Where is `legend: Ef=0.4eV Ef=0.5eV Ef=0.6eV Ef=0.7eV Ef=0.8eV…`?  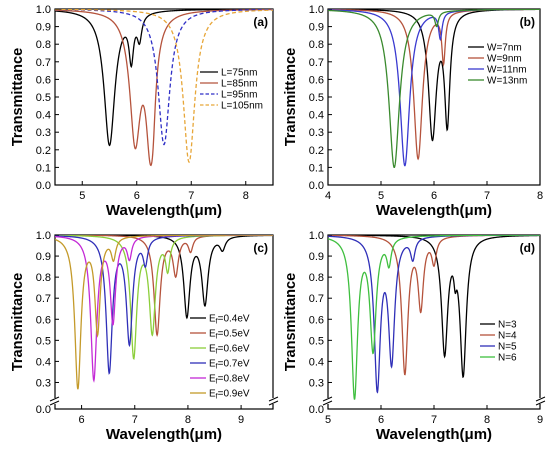
legend: Ef=0.4eV Ef=0.5eV Ef=0.6eV Ef=0.7eV Ef=0.8eV… is located at coordinates (220, 357).